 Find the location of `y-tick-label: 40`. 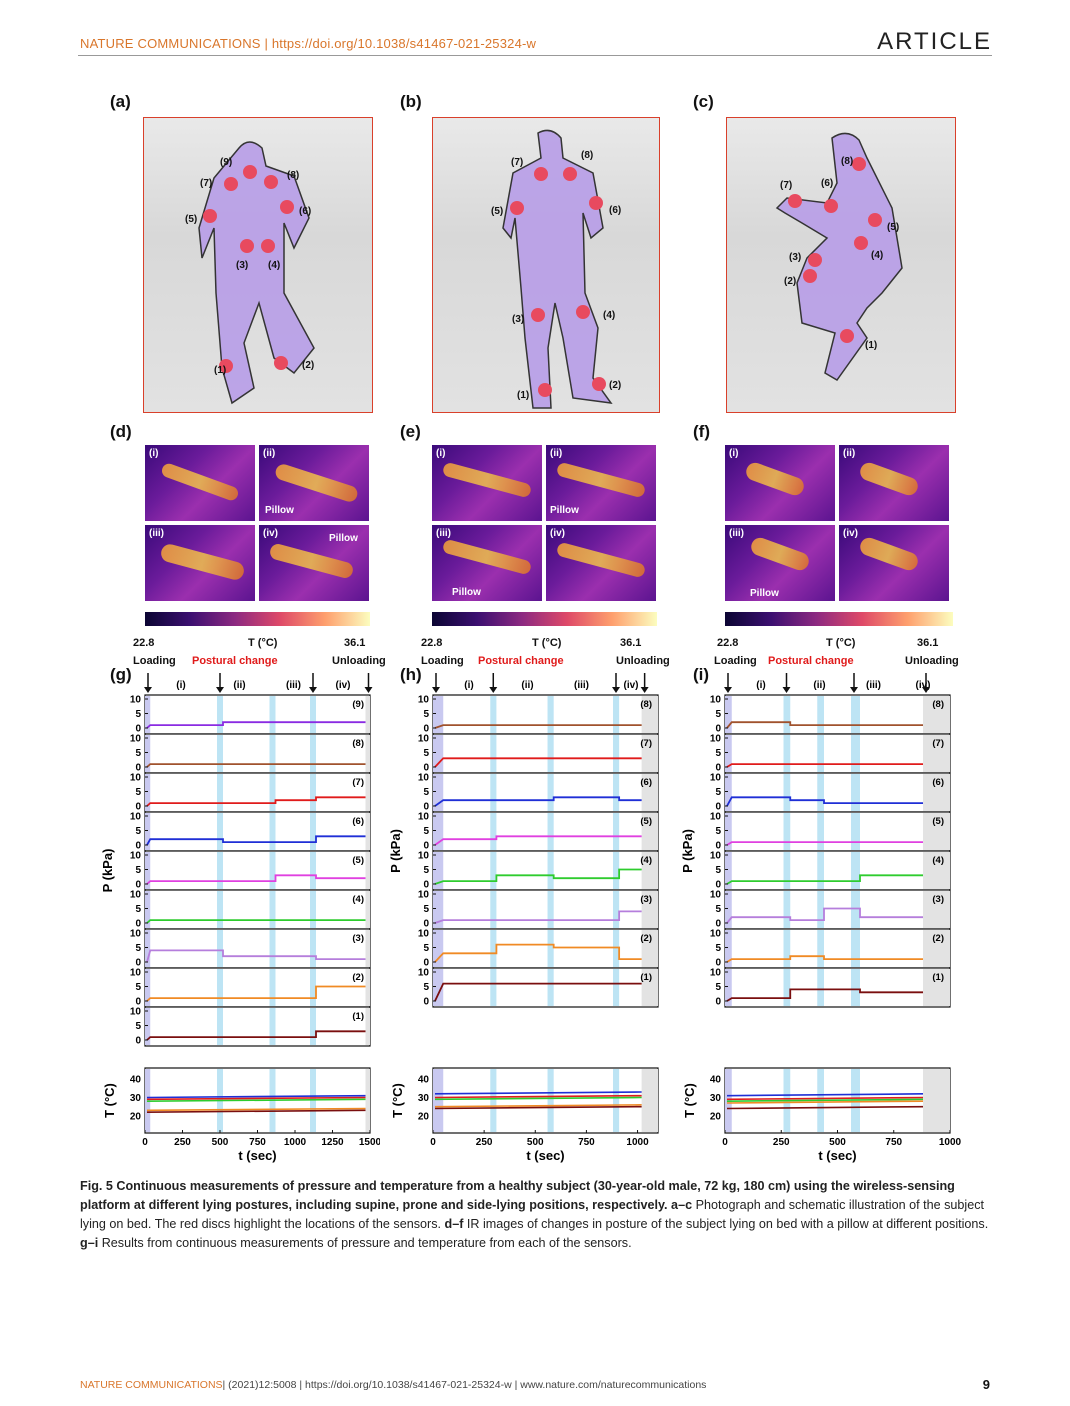

y-tick-label: 40 is located at coordinates (716, 1080).